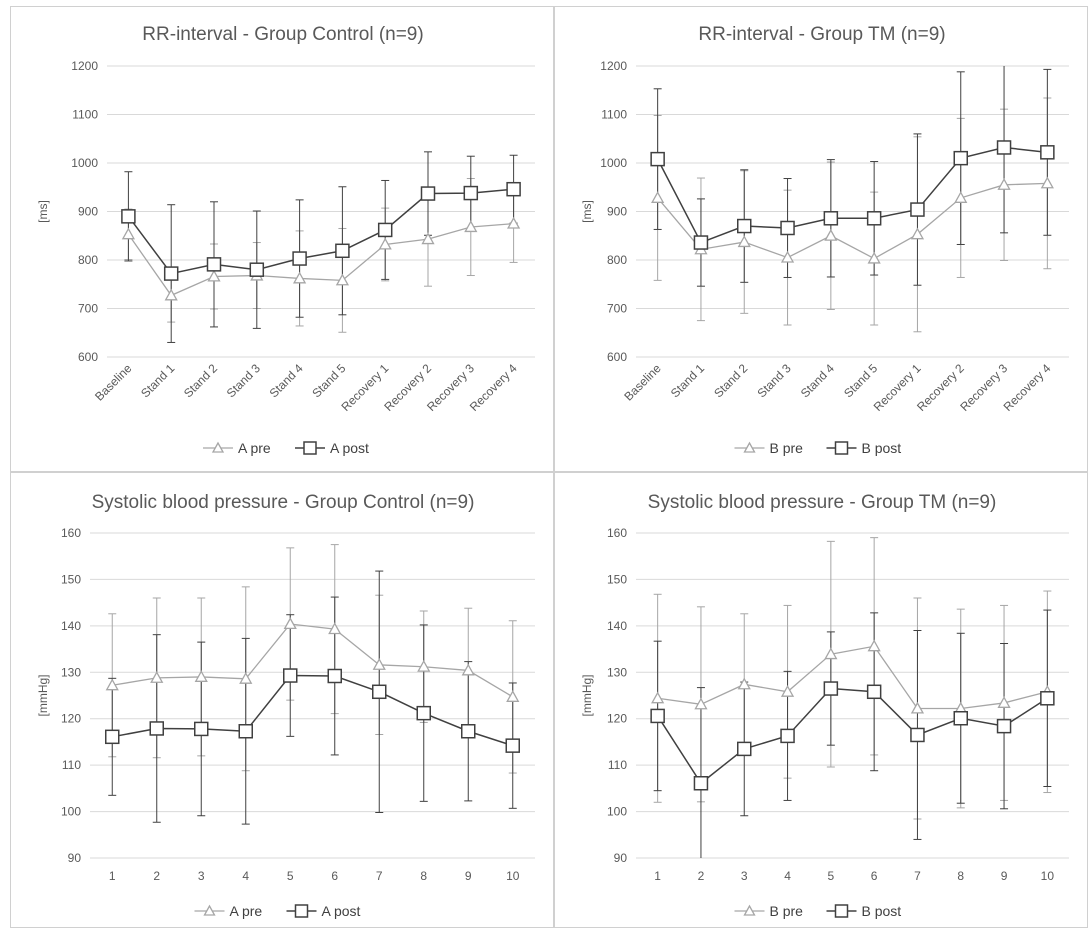  I want to click on y-tick-label: 700, so click(88, 309).